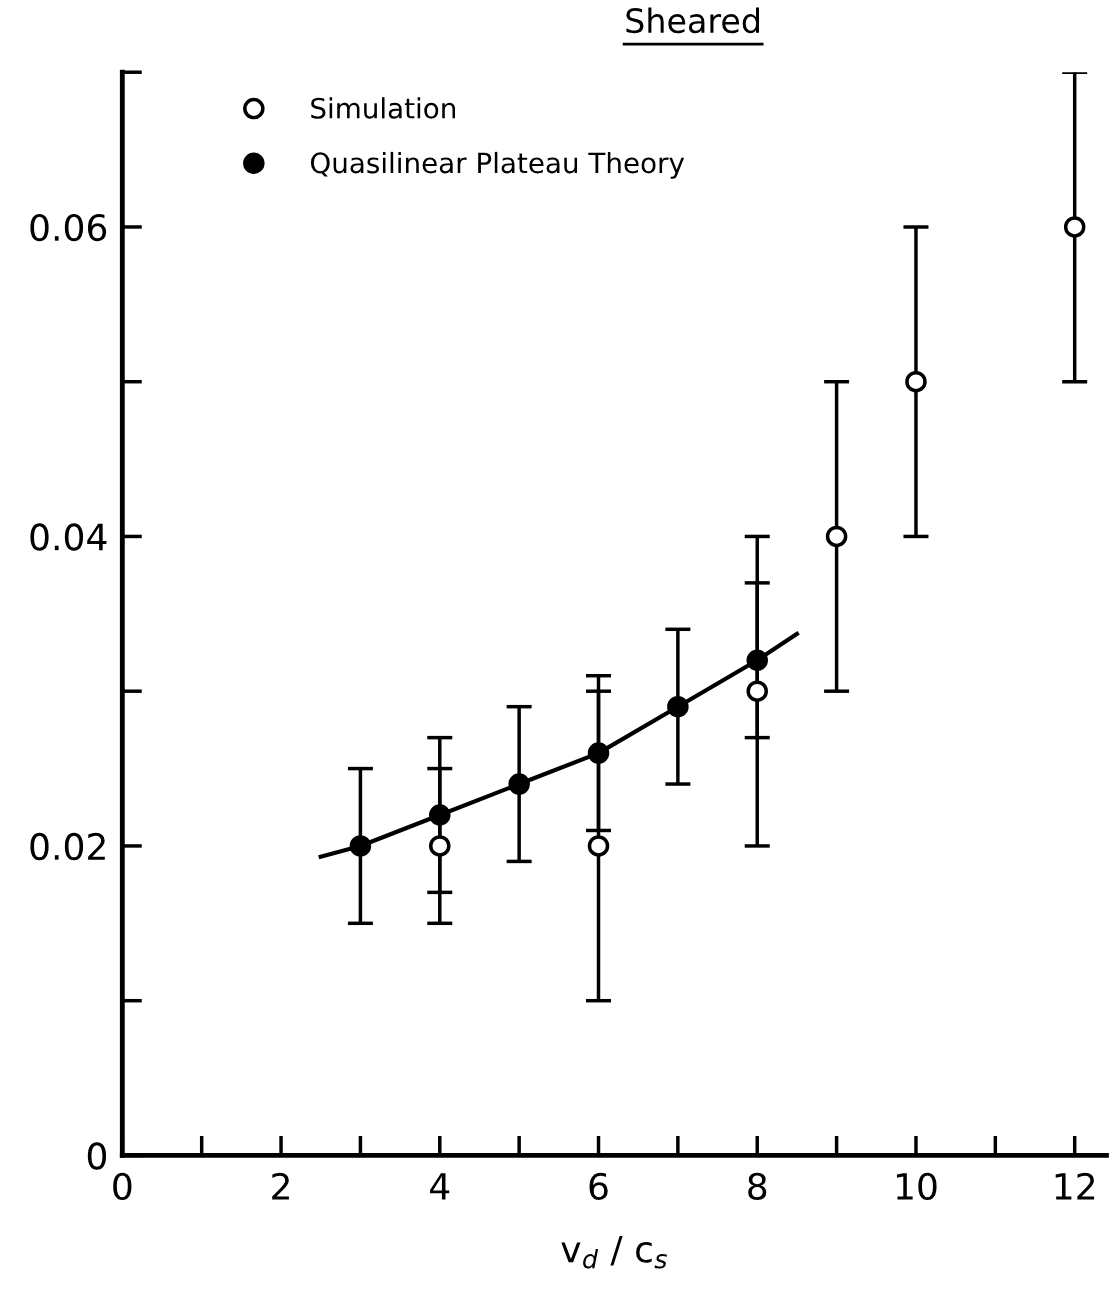 Image resolution: width=1112 pixels, height=1313 pixels. Describe the element at coordinates (757, 1186) in the screenshot. I see `x-tick-label: 8` at that location.